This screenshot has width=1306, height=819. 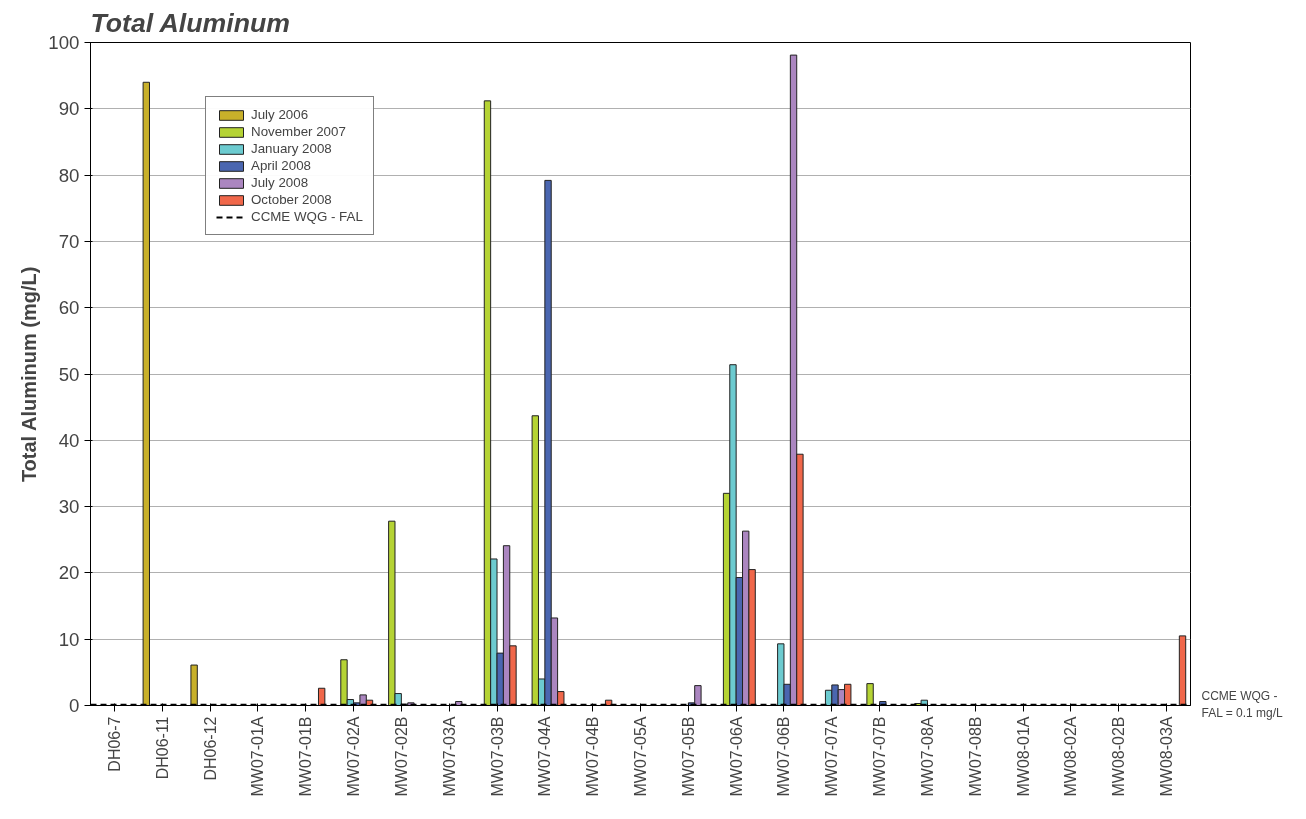 I want to click on y-tick-label: 50, so click(x=69, y=374).